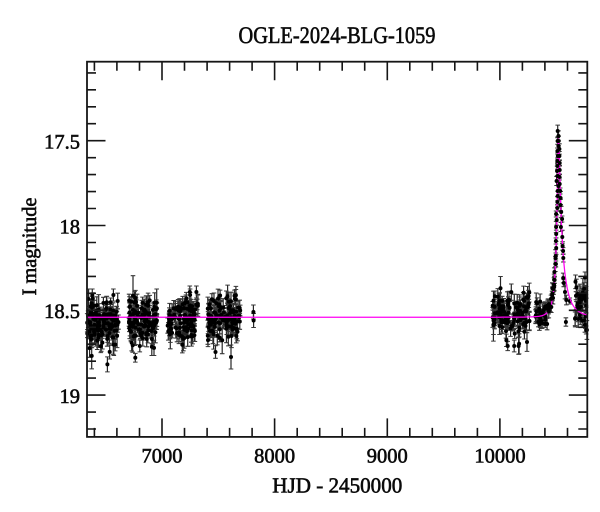  Describe the element at coordinates (70, 227) in the screenshot. I see `svg-text: 18` at that location.